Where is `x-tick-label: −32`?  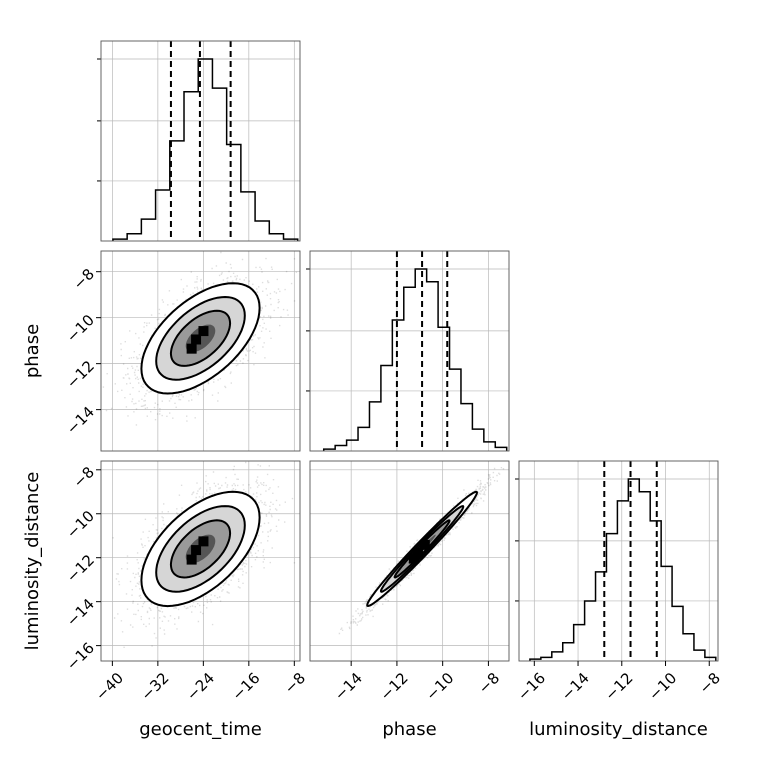 x-tick-label: −32 is located at coordinates (154, 686).